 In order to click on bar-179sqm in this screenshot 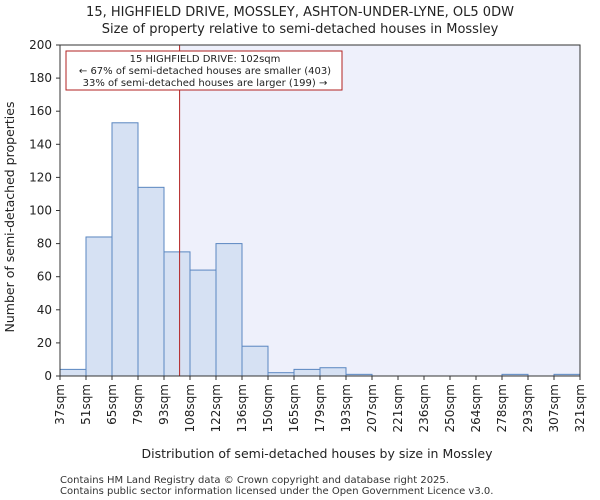, I will do `click(333, 372)`.